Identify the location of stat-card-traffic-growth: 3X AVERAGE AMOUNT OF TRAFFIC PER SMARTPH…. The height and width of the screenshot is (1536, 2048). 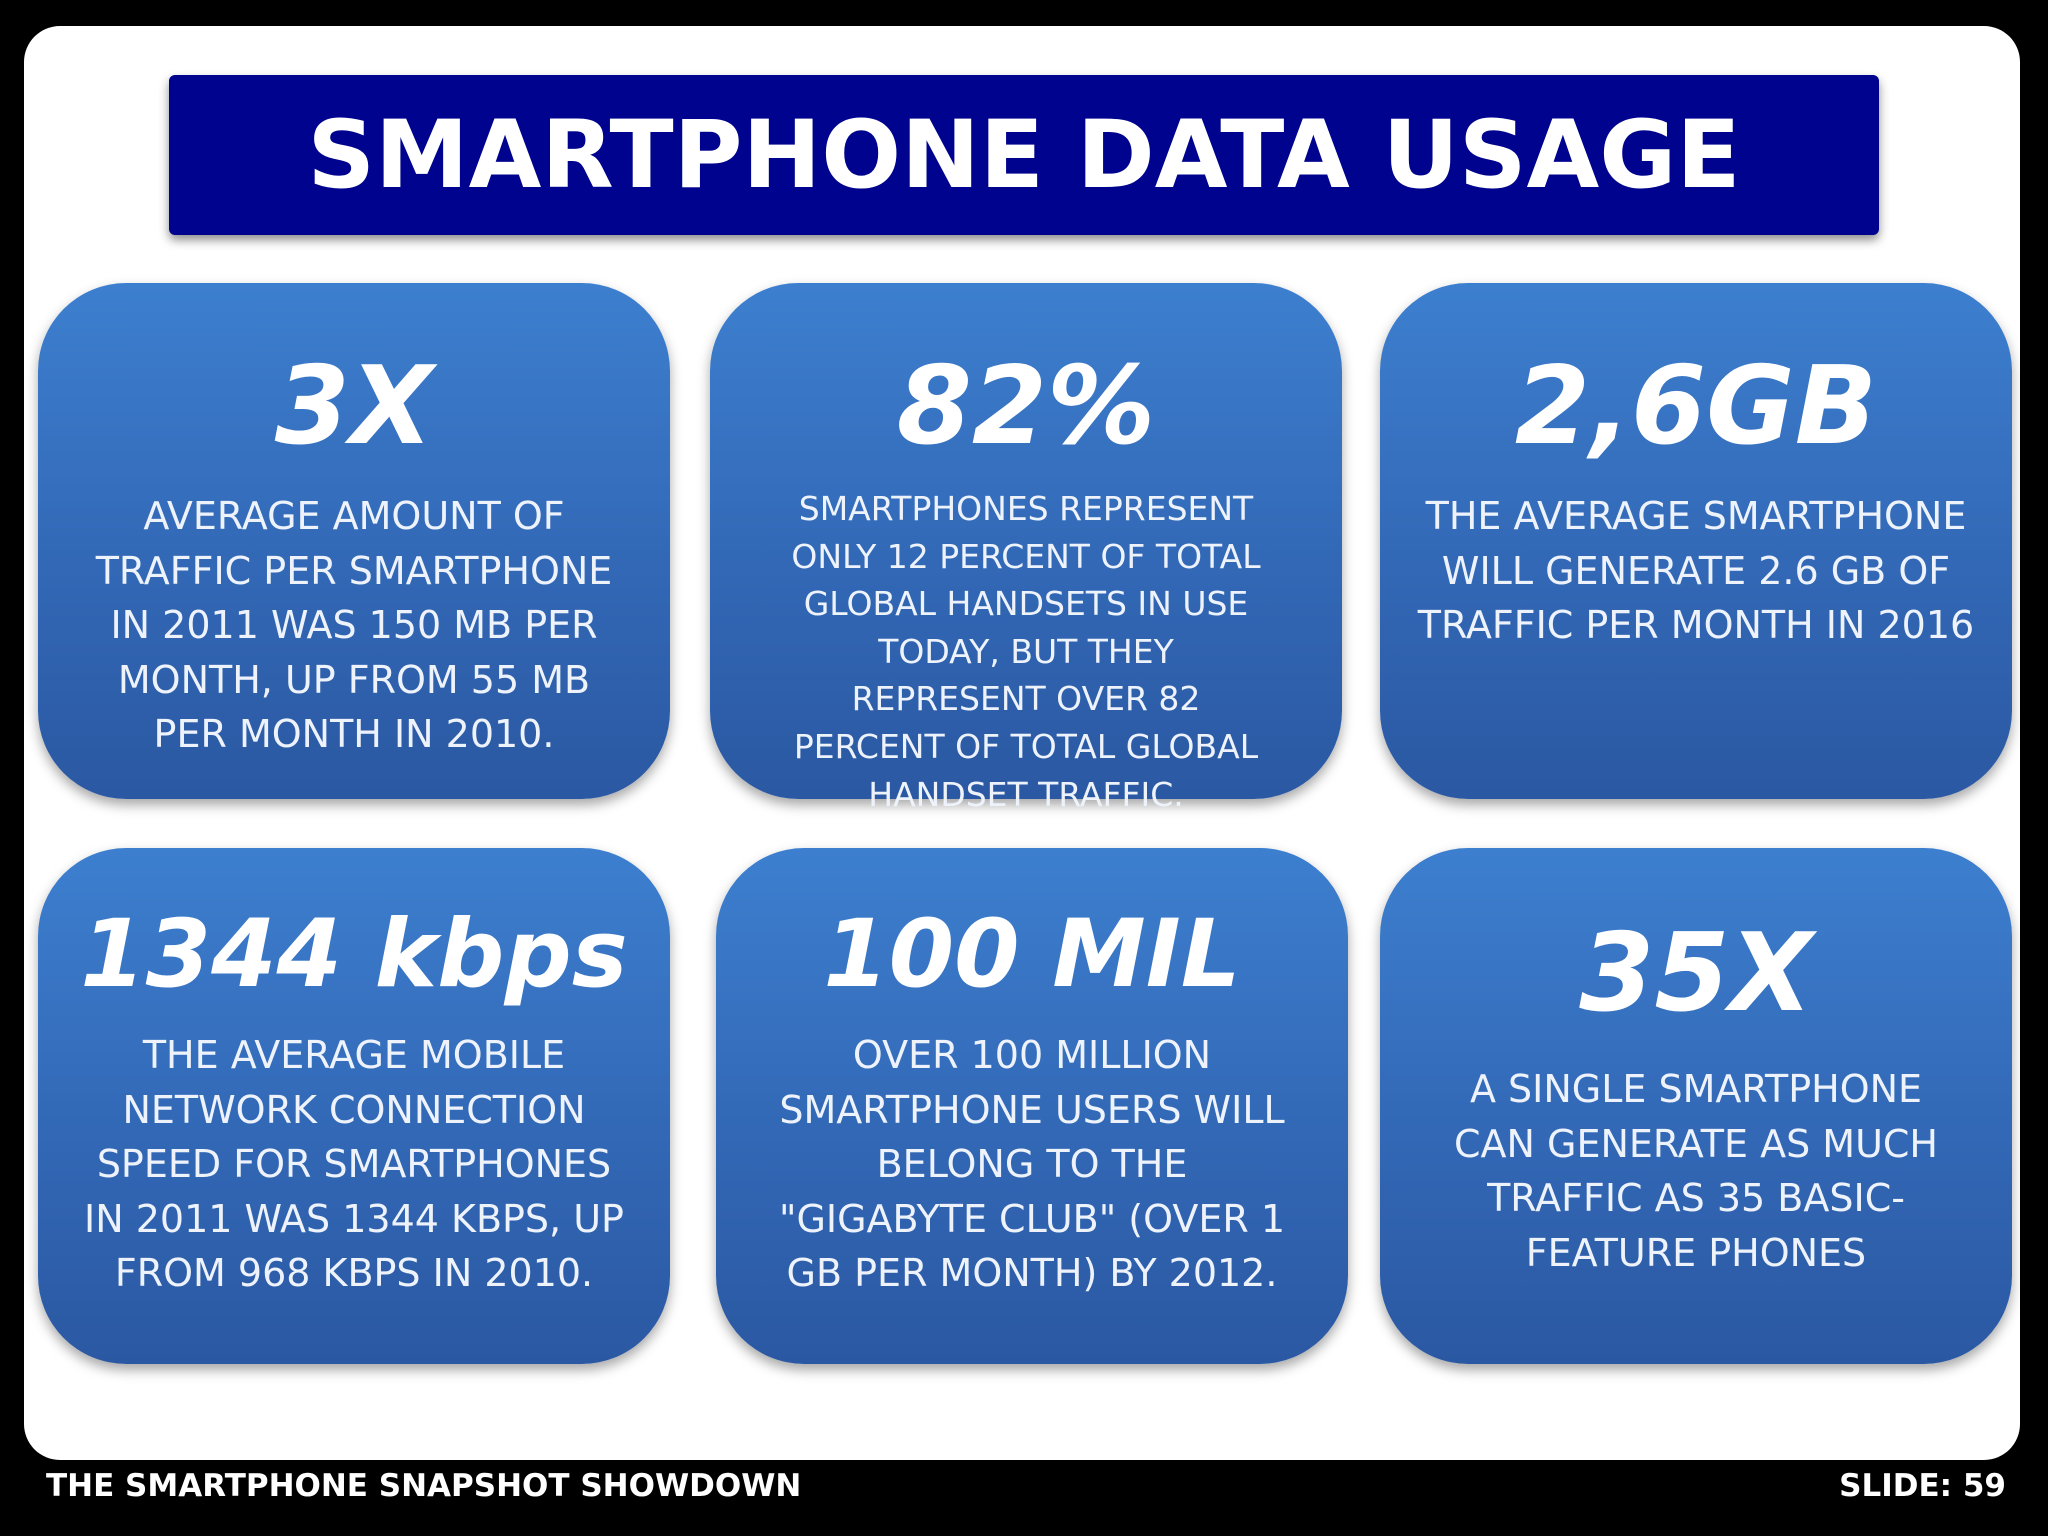
(354, 541).